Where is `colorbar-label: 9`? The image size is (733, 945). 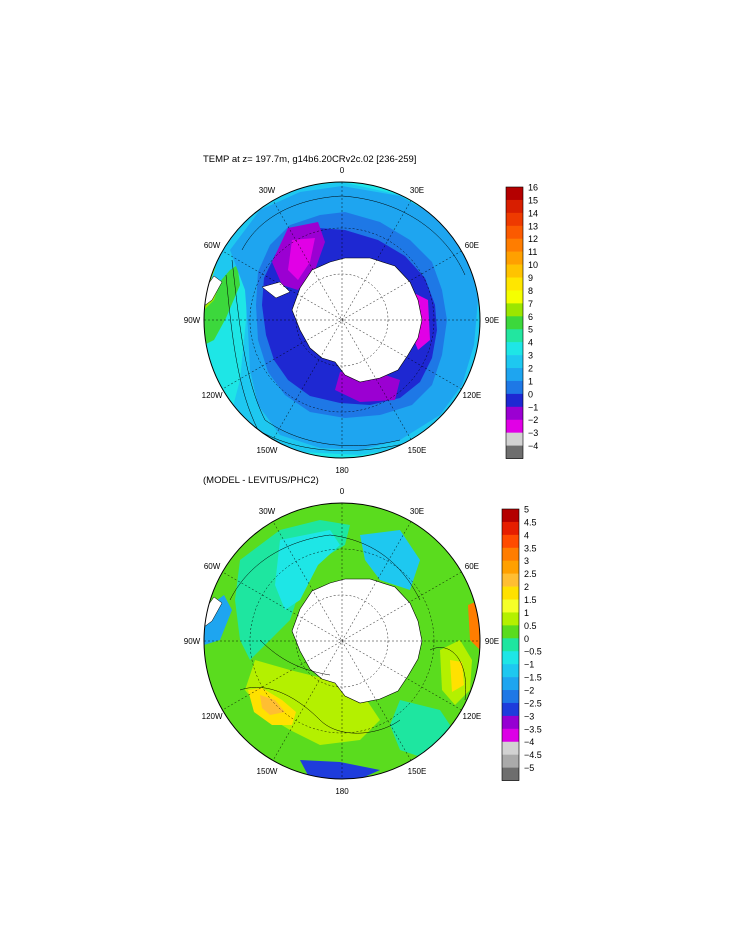
colorbar-label: 9 is located at coordinates (530, 278).